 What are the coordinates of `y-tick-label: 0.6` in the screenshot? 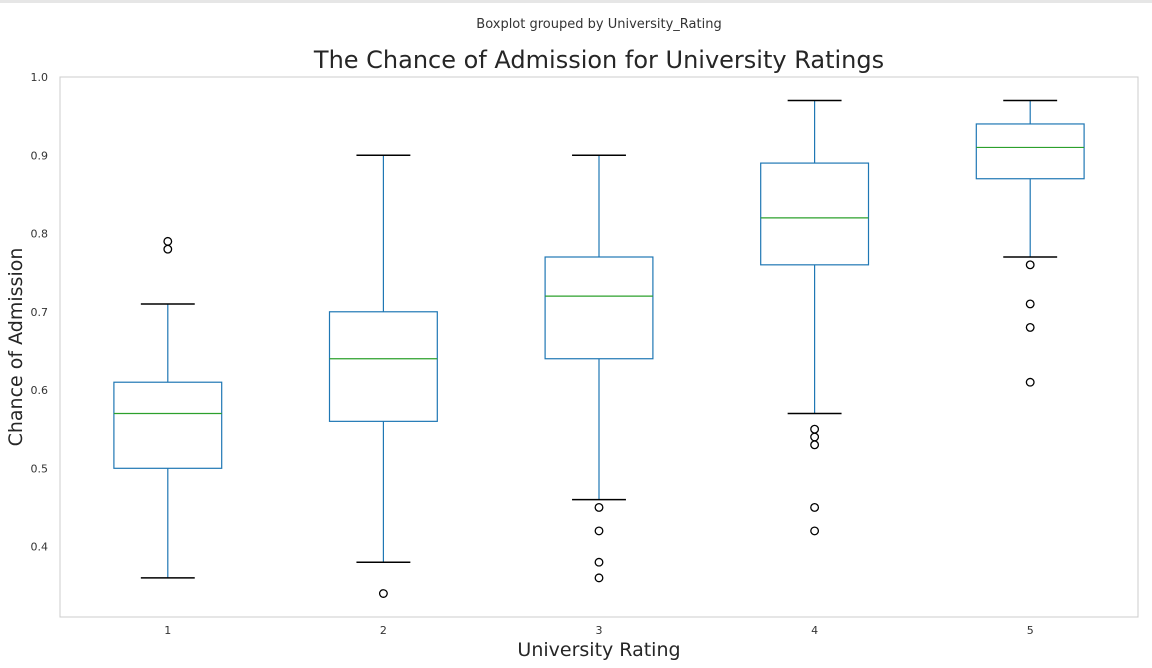 It's located at (40, 390).